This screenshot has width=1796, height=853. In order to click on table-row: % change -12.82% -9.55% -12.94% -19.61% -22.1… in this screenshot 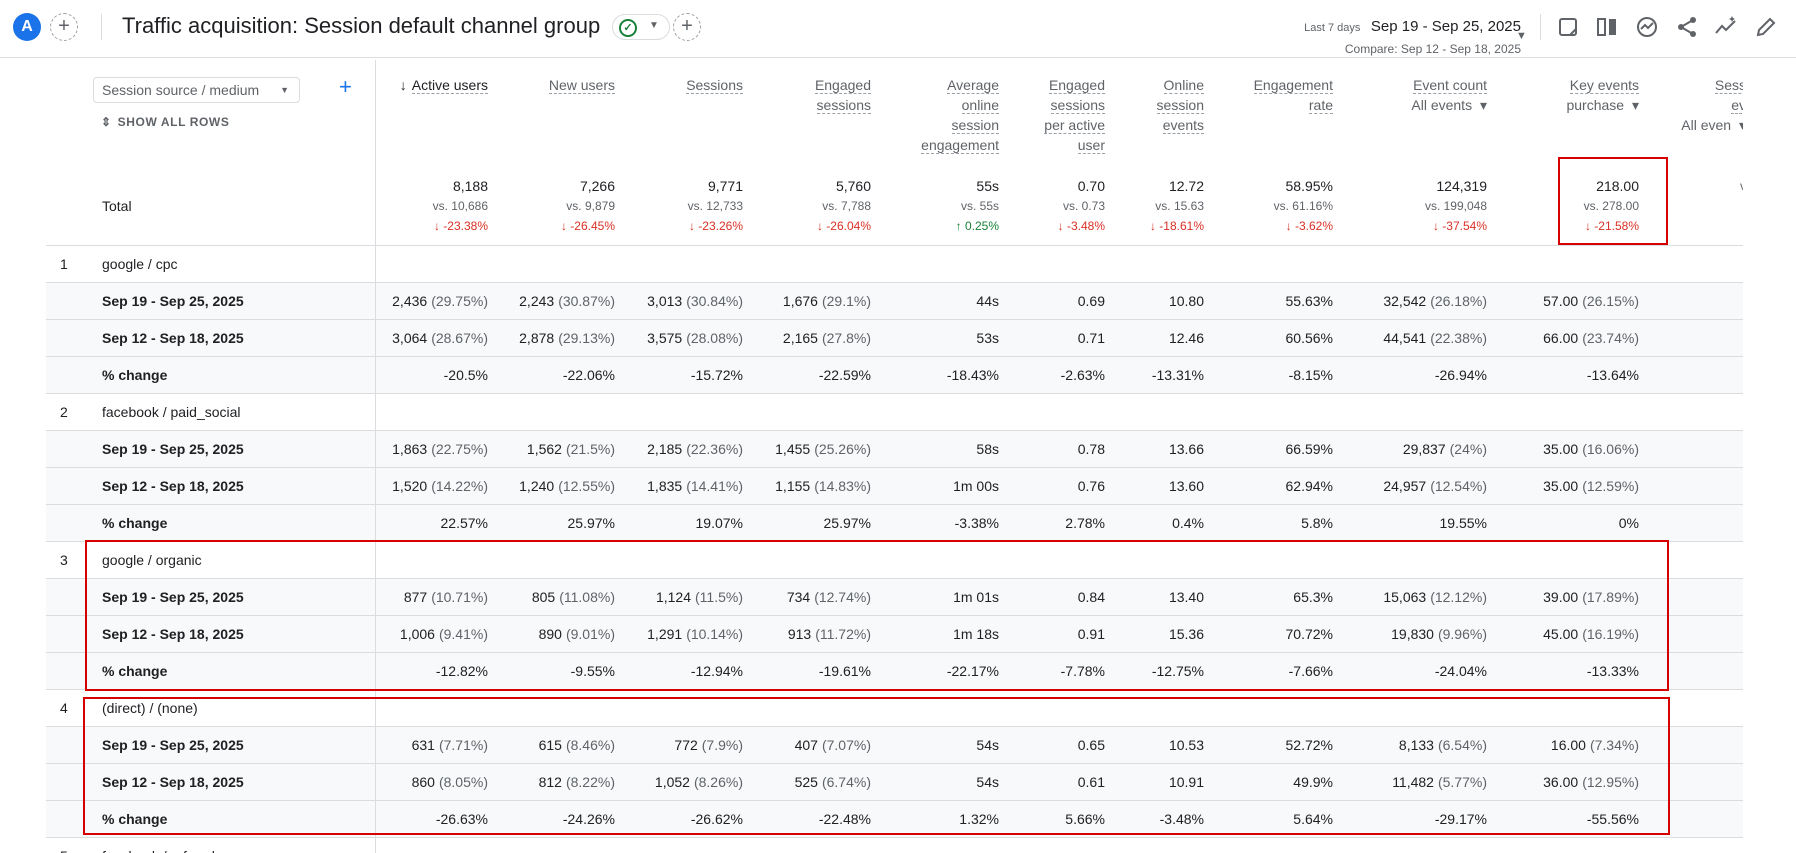, I will do `click(894, 671)`.